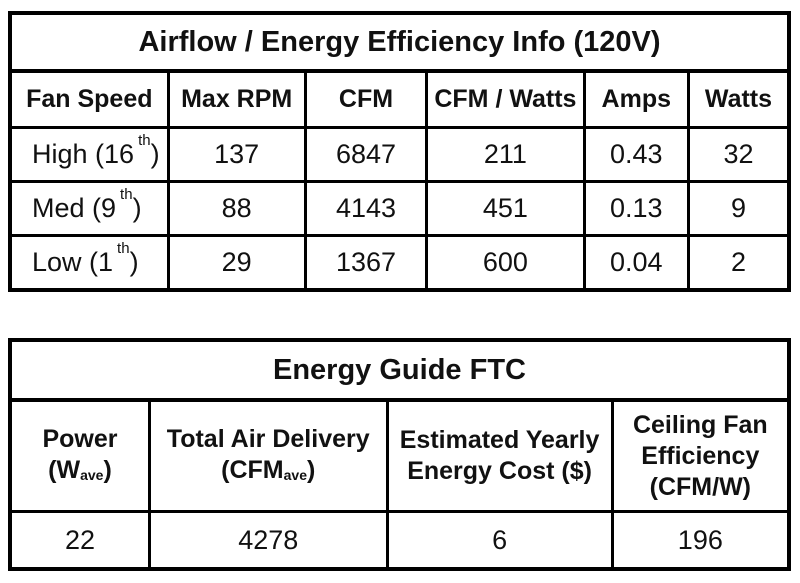  What do you see at coordinates (738, 154) in the screenshot?
I see `cell-watts: 32` at bounding box center [738, 154].